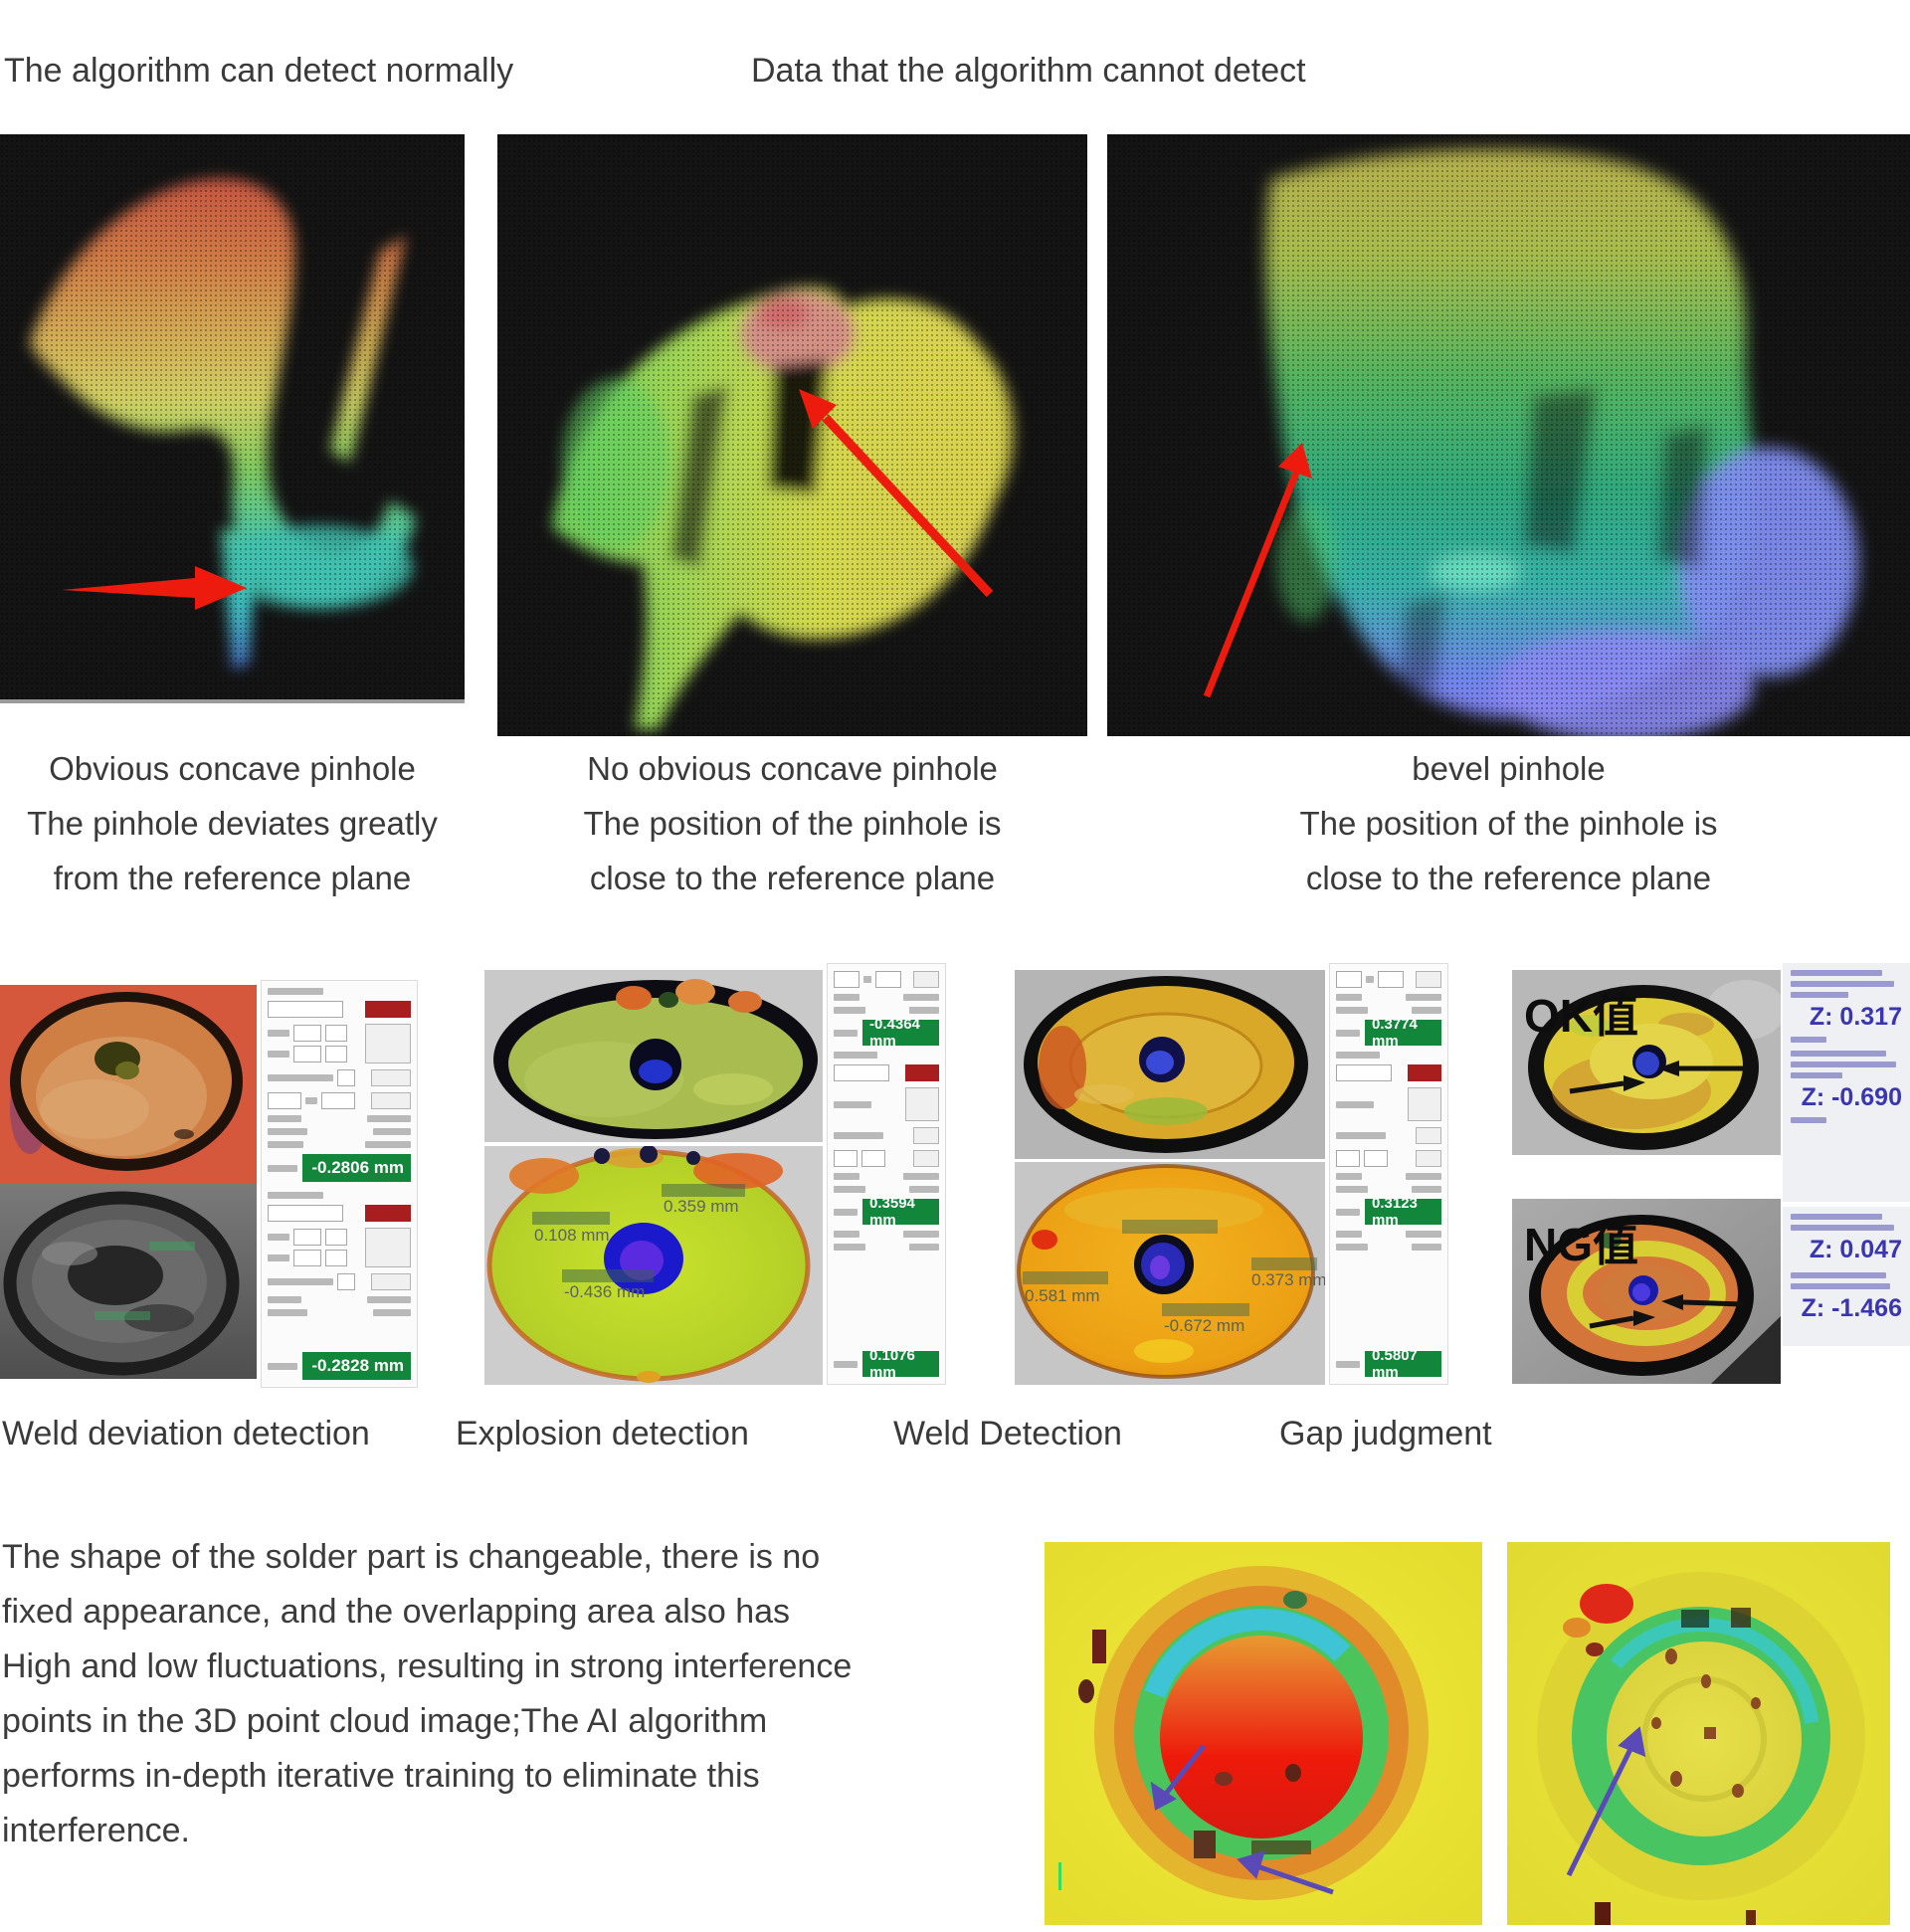 Image resolution: width=1910 pixels, height=1932 pixels. I want to click on measure-panel-weld-deviation: -0.2806 mm -0.2828 mm, so click(339, 1184).